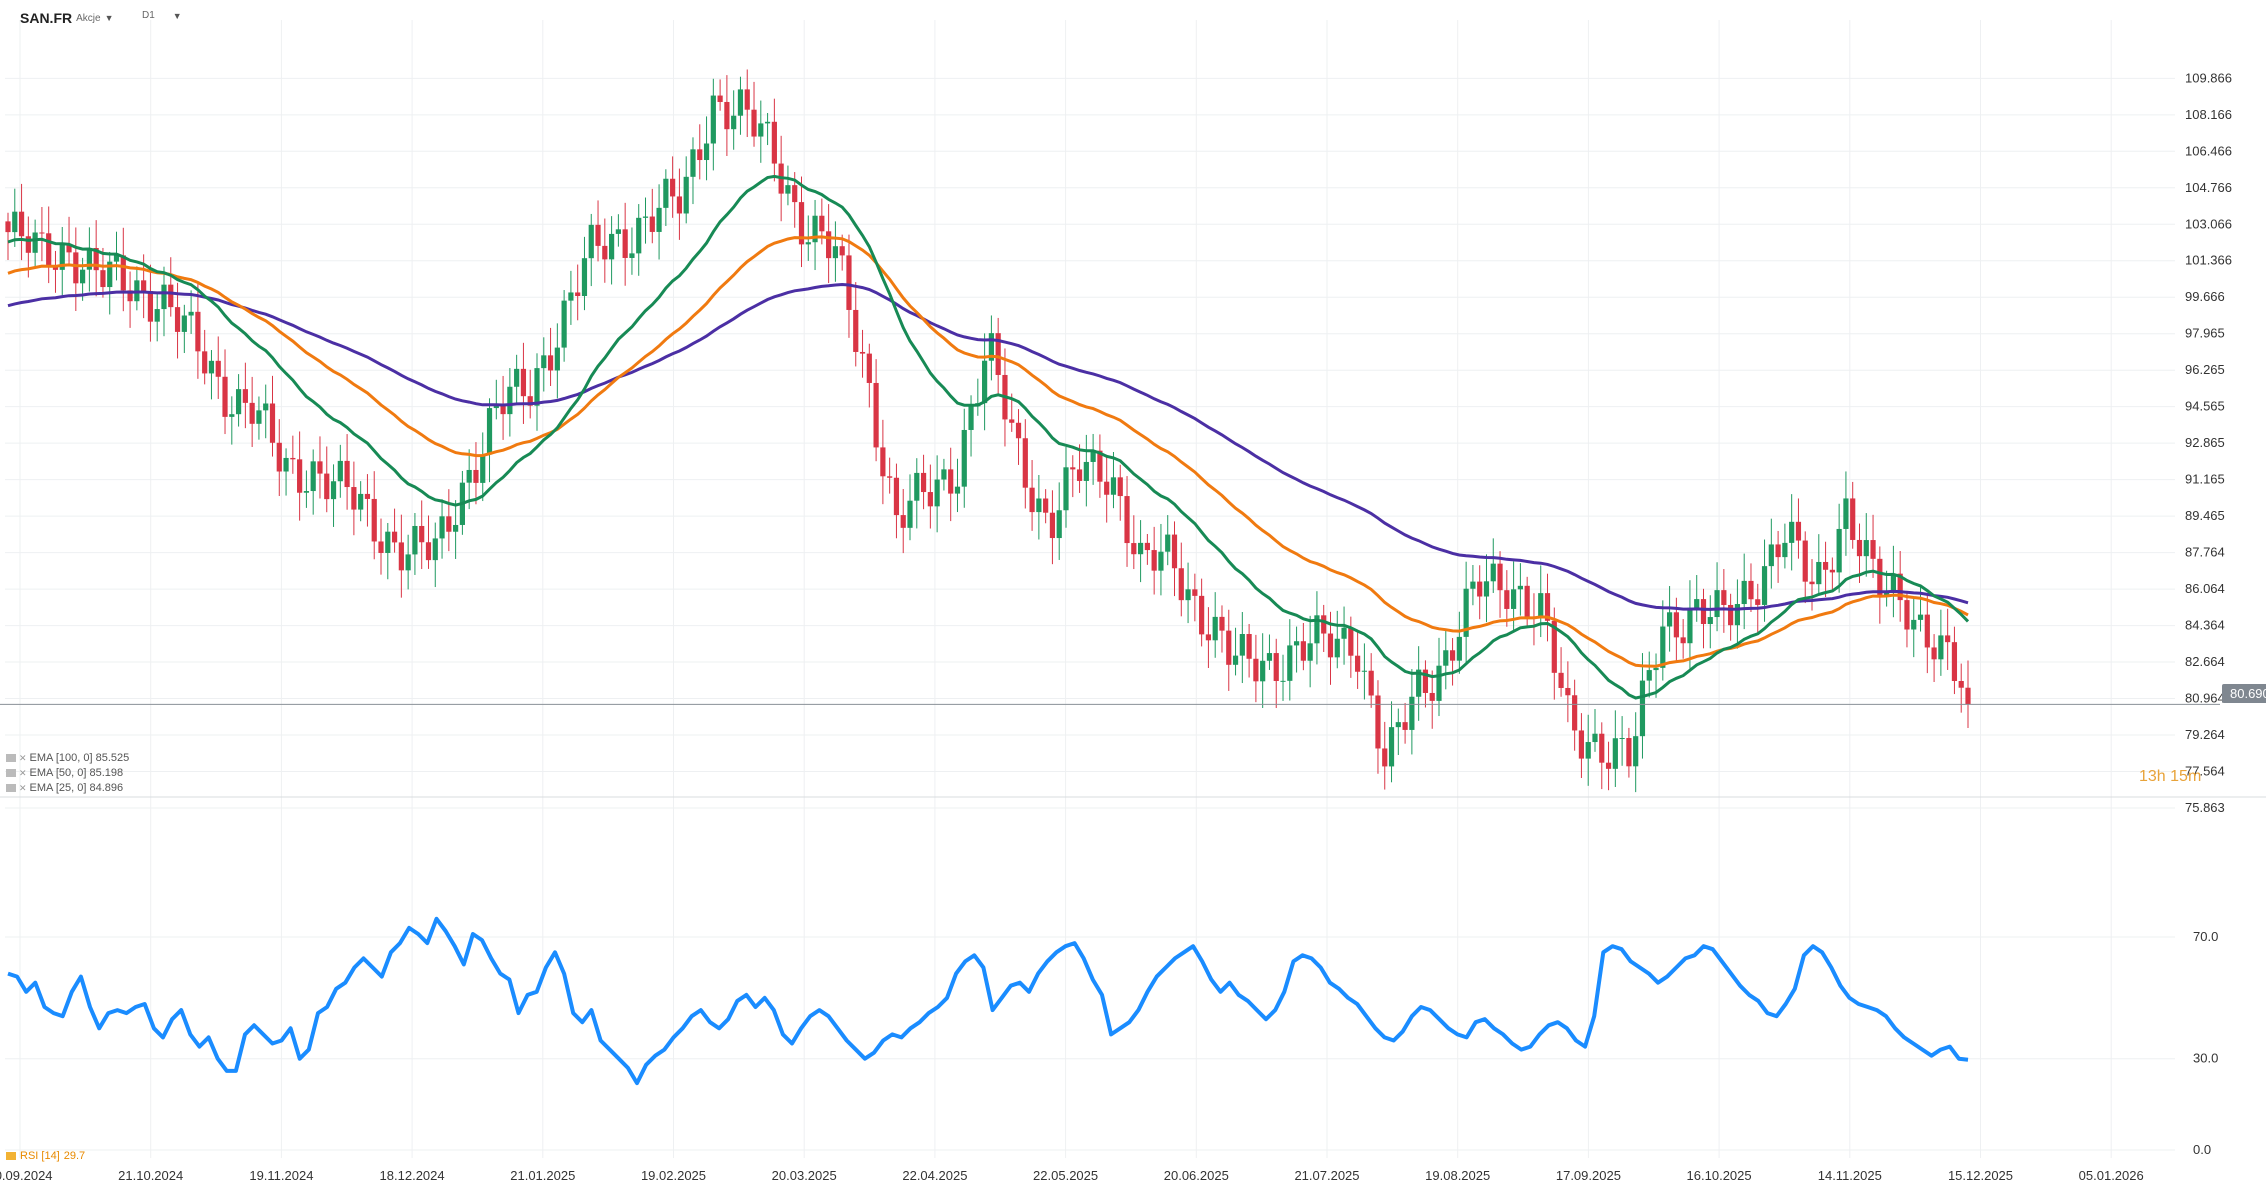  Describe the element at coordinates (1719, 1175) in the screenshot. I see `date-axis-label: 16.10.2025` at that location.